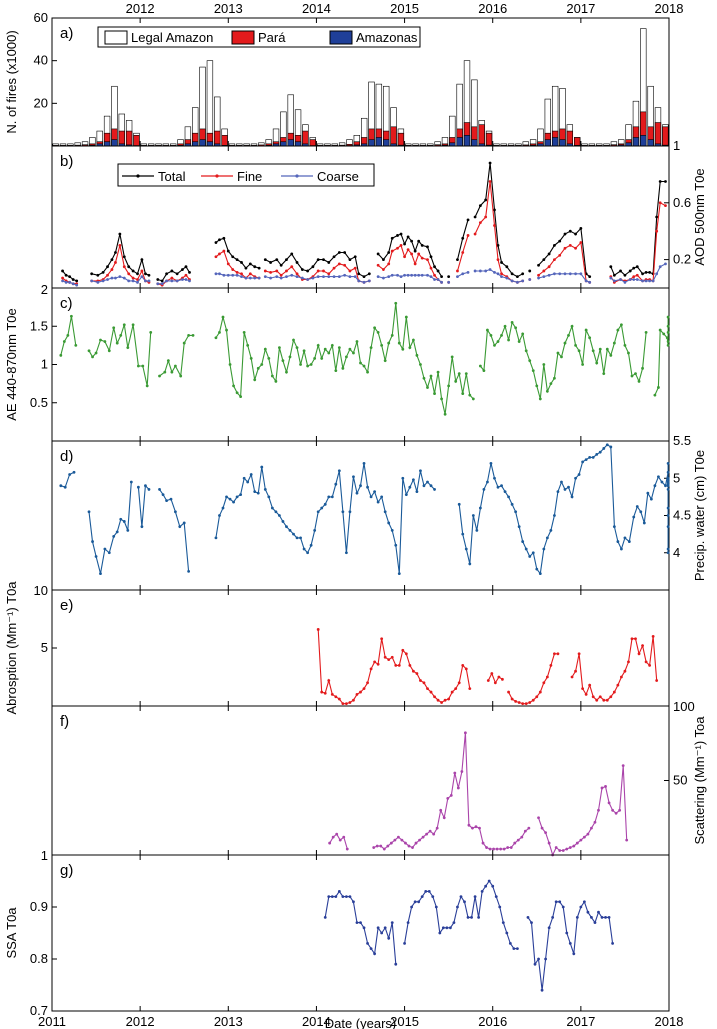  I want to click on panel-label: b), so click(66, 161).